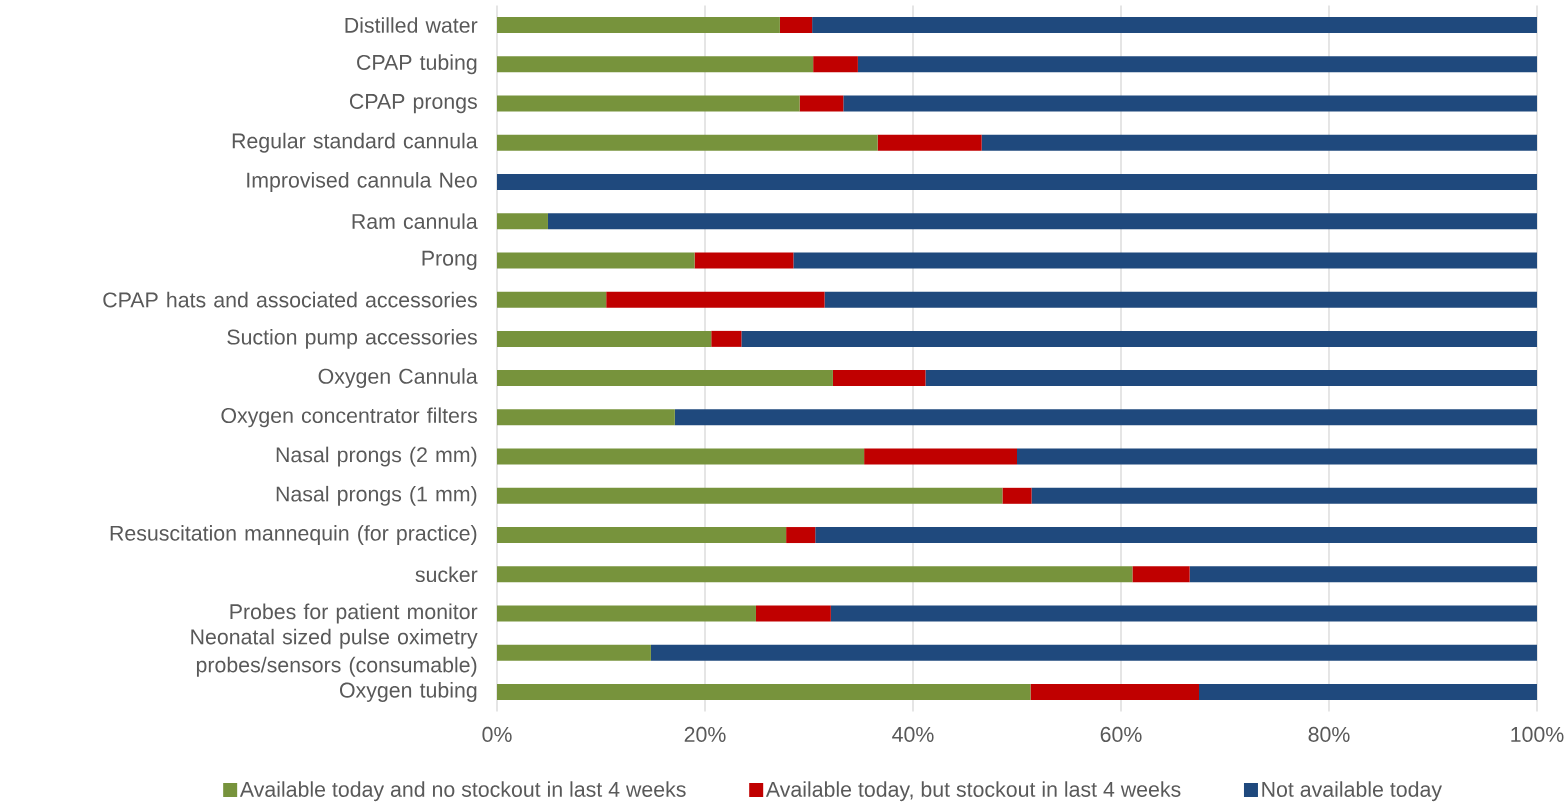 This screenshot has height=803, width=1567. Describe the element at coordinates (973, 791) in the screenshot. I see `legend-label: Available today, but stockout in last 4 weeks` at that location.